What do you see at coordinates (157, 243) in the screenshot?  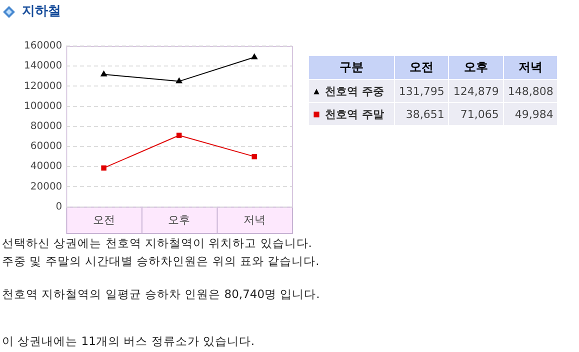 I see `text: 선택하신 상권에는 천호역 지하철역이 위치하고 있습니다.` at bounding box center [157, 243].